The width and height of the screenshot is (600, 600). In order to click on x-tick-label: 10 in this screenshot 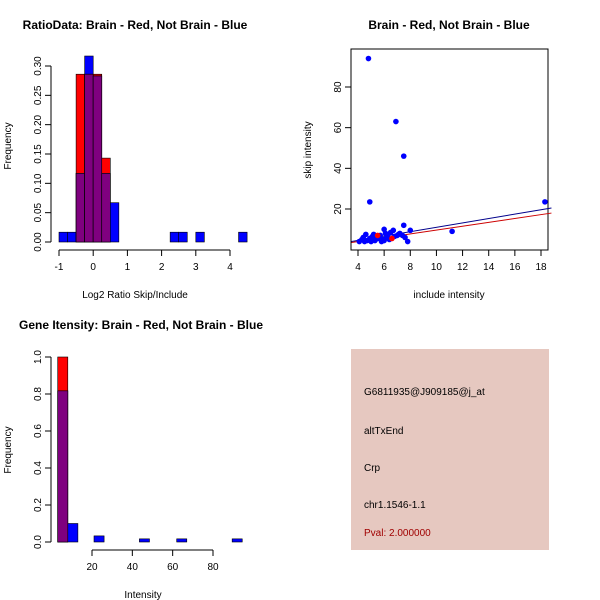, I will do `click(437, 267)`.